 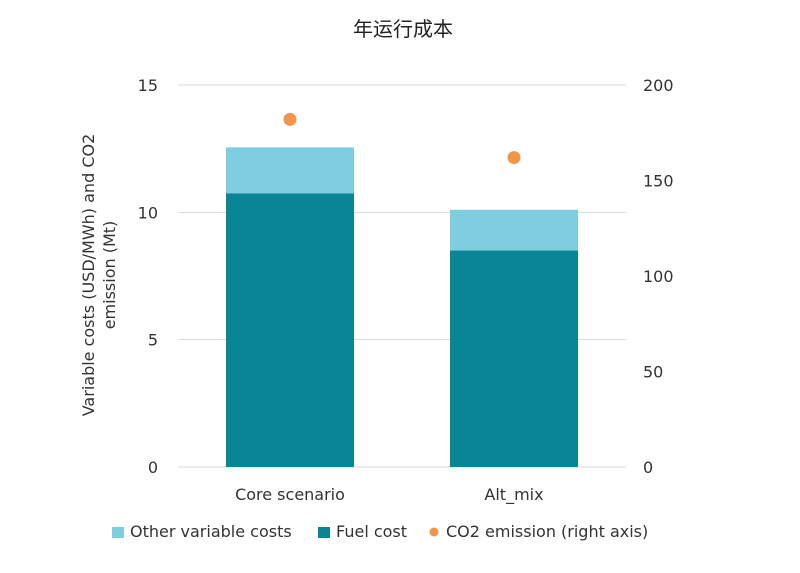 I want to click on right-tick-label: 0, so click(x=648, y=467).